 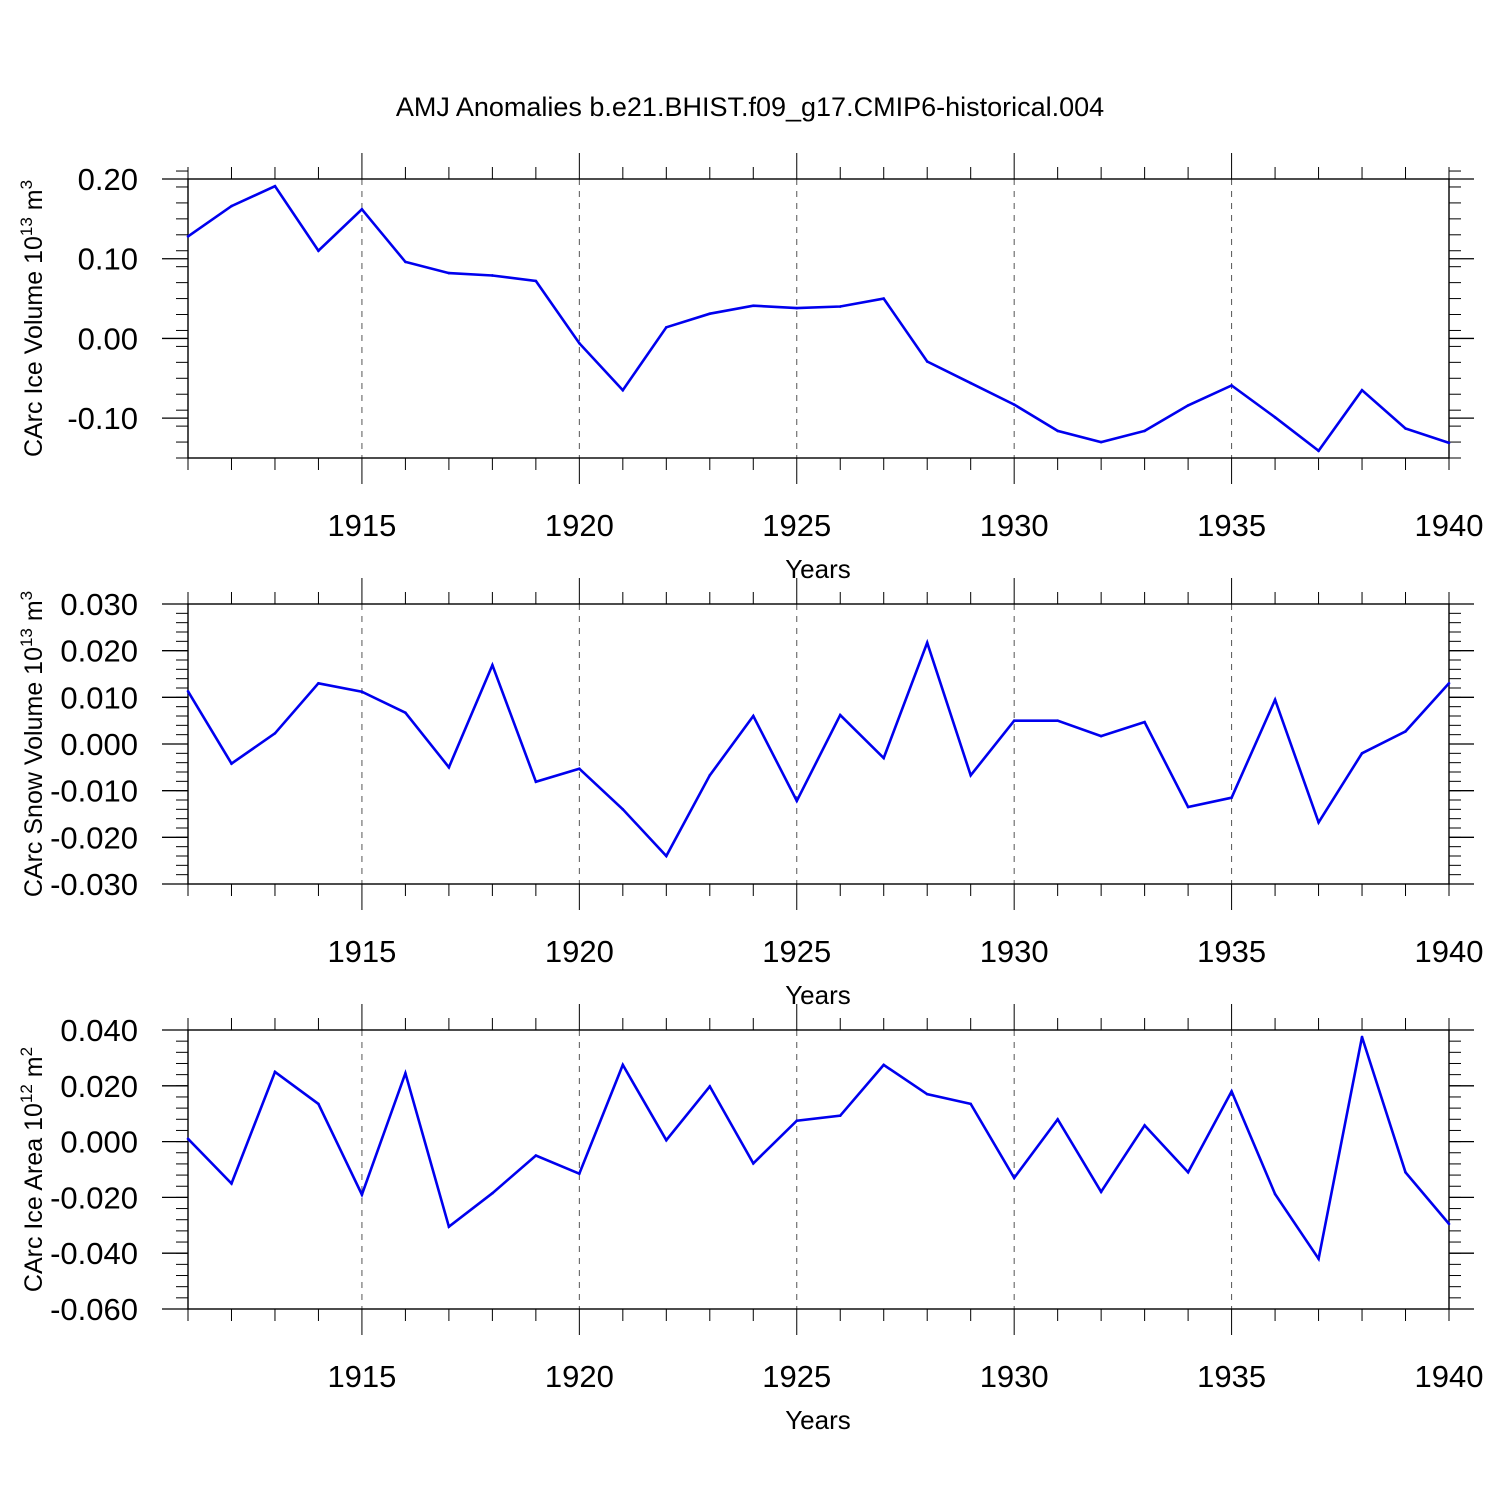 I want to click on x-tick-label-snow-volume: 1915, so click(x=361, y=951).